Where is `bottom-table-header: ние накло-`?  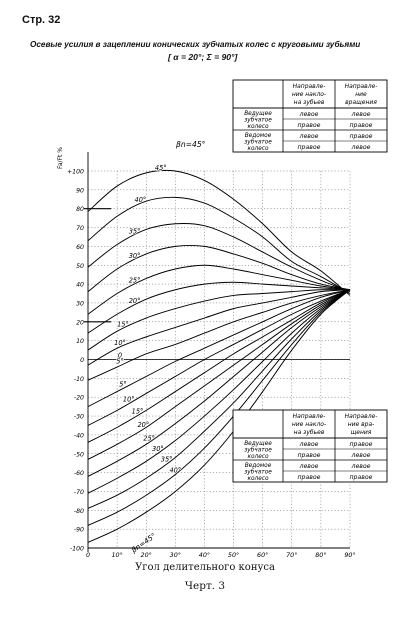
bottom-table-header: ние накло- is located at coordinates (309, 424).